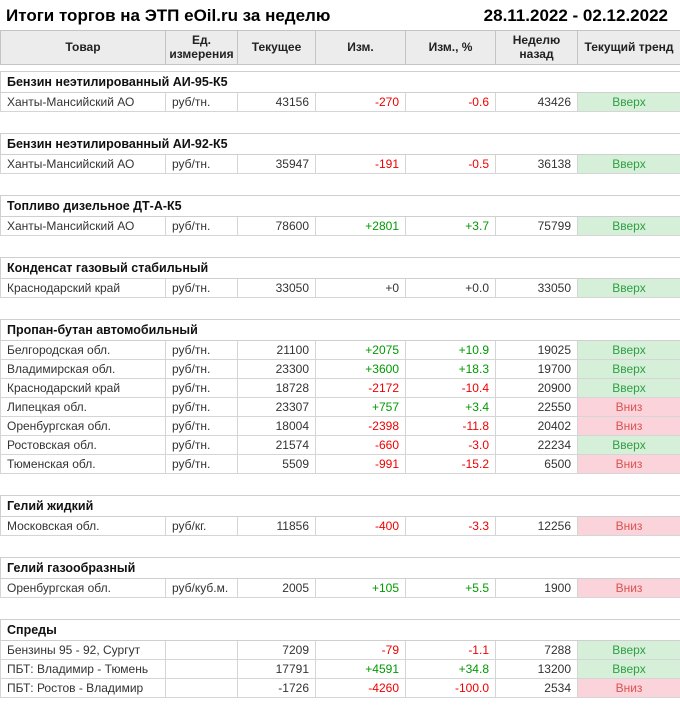  I want to click on cell-product: Краснодарский край, so click(83, 387).